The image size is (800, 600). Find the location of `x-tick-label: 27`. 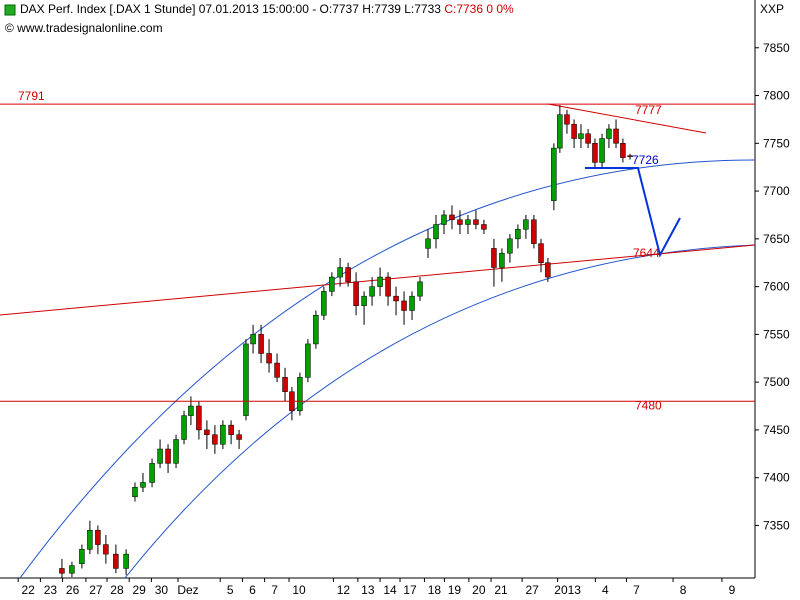

x-tick-label: 27 is located at coordinates (532, 590).